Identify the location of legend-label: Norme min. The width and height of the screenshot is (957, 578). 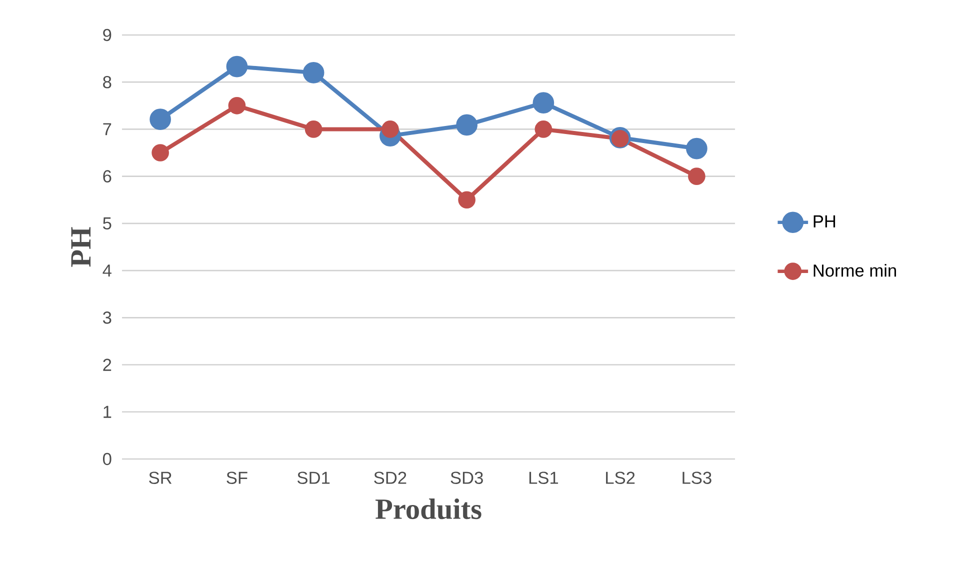
(855, 270).